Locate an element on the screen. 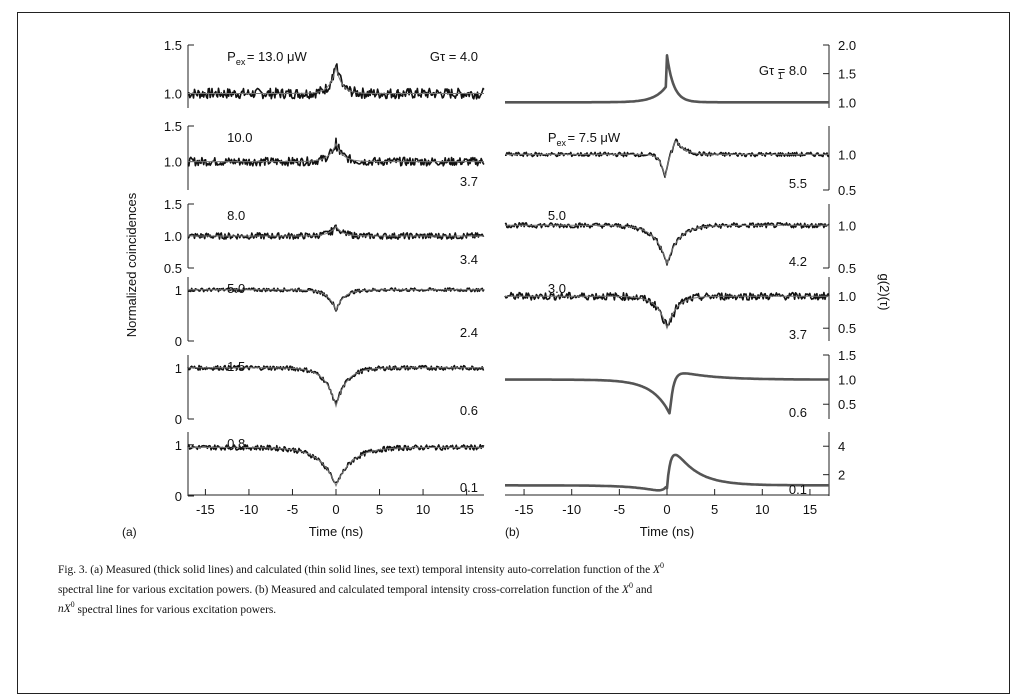 This screenshot has width=1021, height=694. panel-0-xtick-label: 10 is located at coordinates (423, 509).